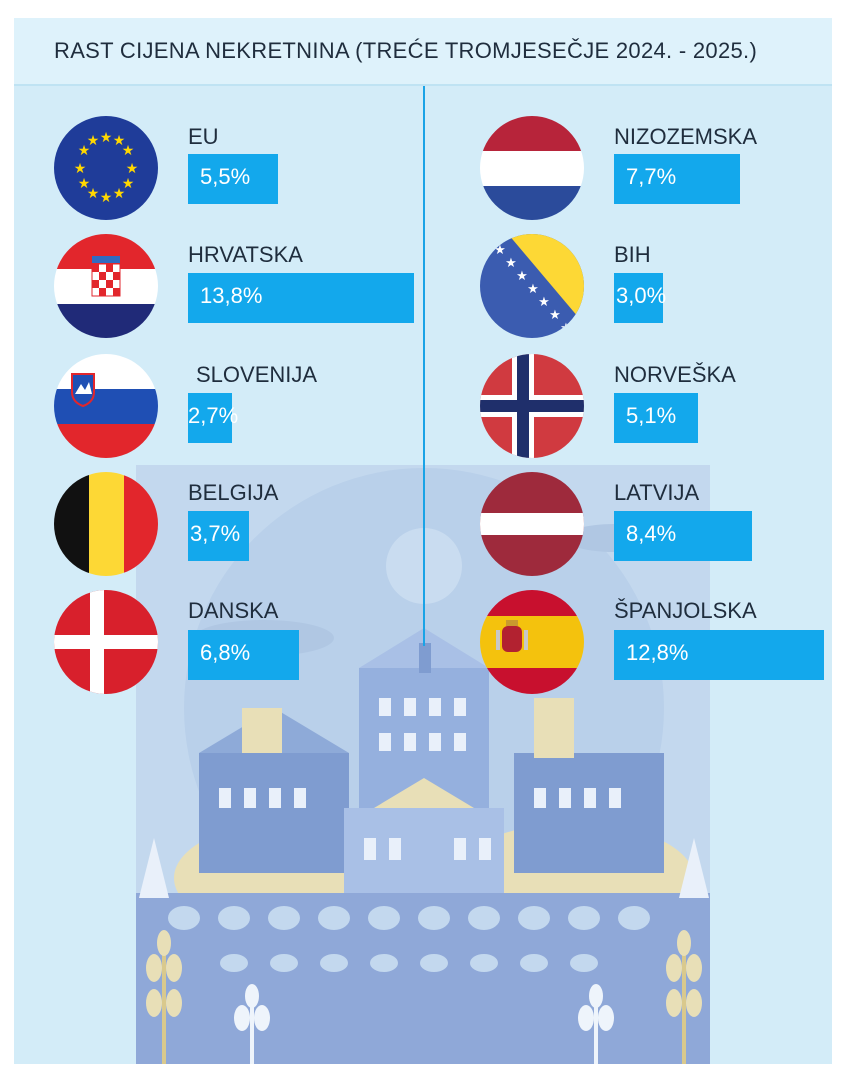 The image size is (850, 1080). What do you see at coordinates (245, 254) in the screenshot?
I see `country-label-hrvatska: HRVATSKA` at bounding box center [245, 254].